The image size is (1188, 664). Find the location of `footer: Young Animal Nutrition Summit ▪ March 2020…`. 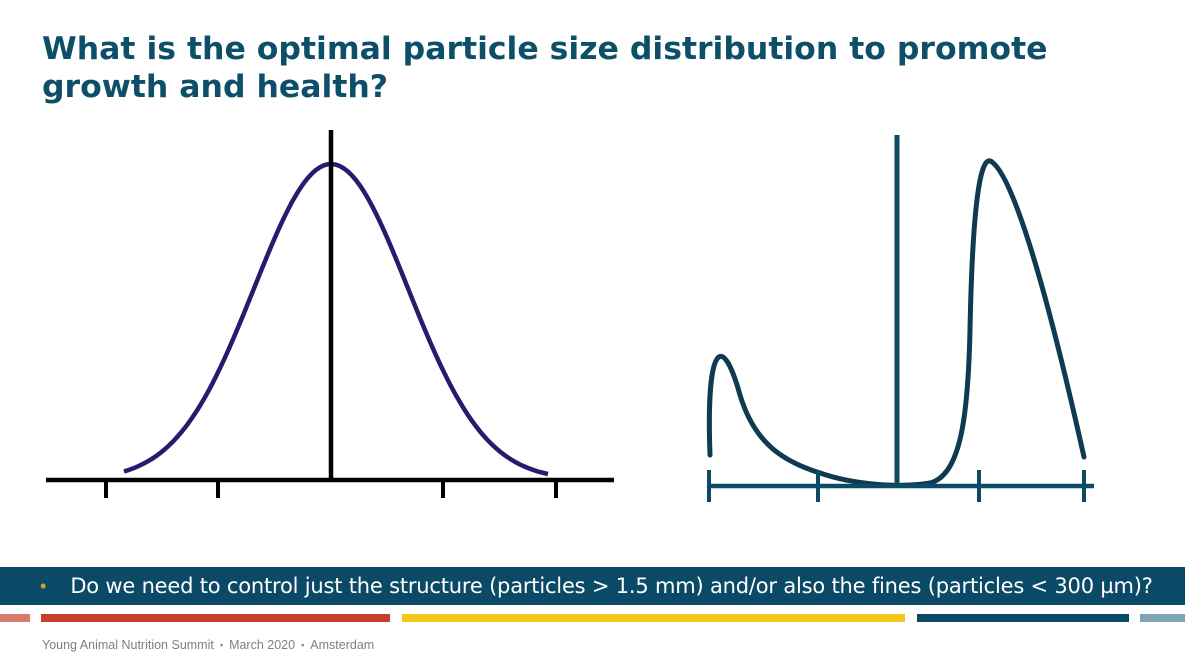

footer: Young Animal Nutrition Summit ▪ March 2020… is located at coordinates (208, 645).